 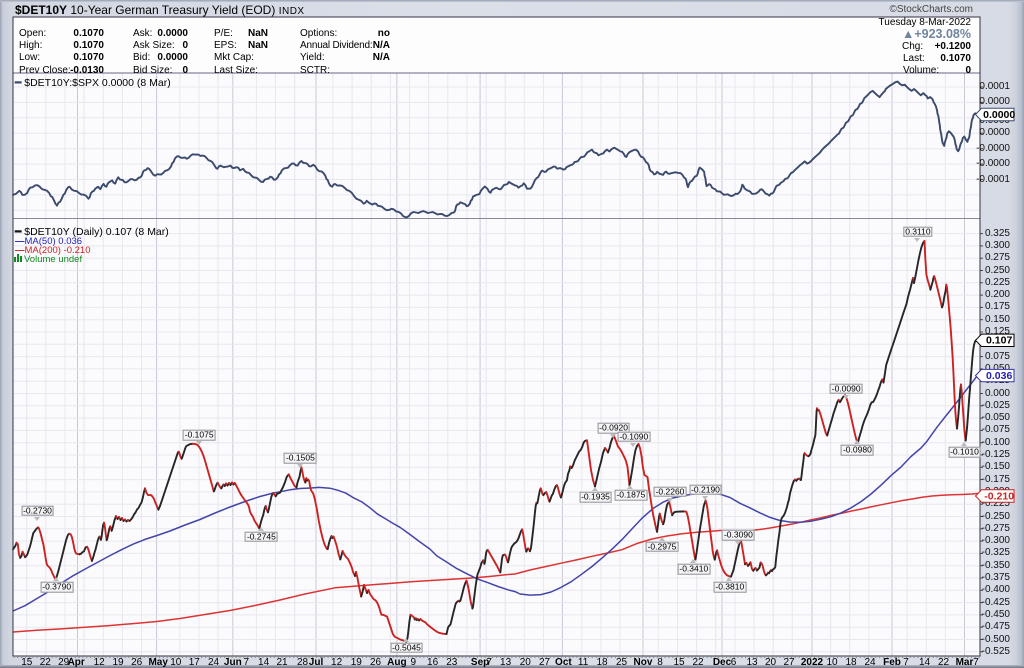 I want to click on svg-text: -0.210, so click(x=999, y=496).